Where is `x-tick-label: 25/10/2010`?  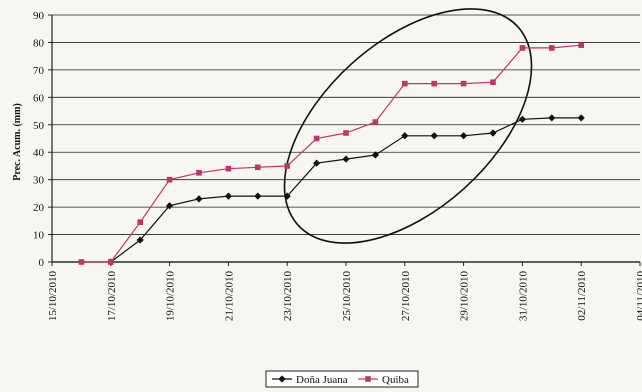 x-tick-label: 25/10/2010 is located at coordinates (347, 296).